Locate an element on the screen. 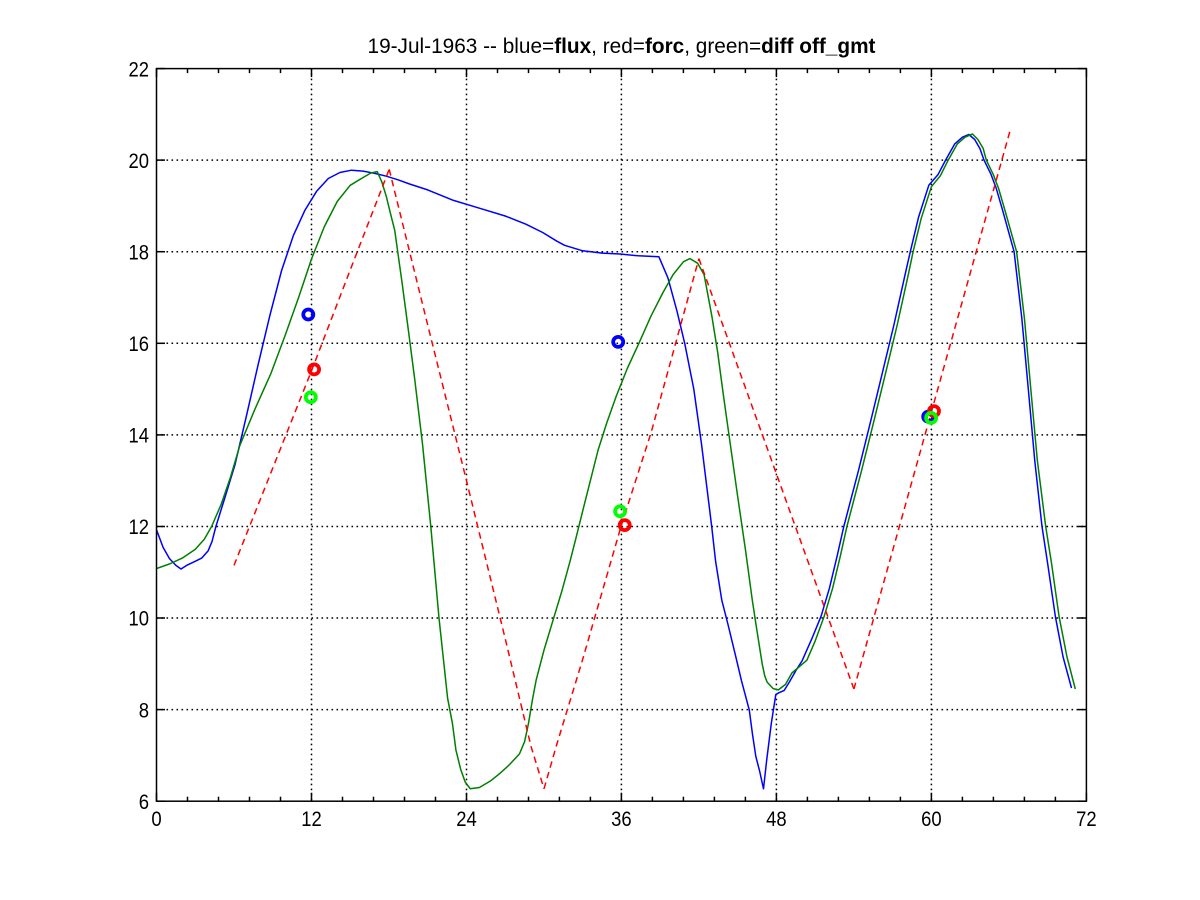 The width and height of the screenshot is (1200, 900). svg-text: 8 is located at coordinates (144, 710).